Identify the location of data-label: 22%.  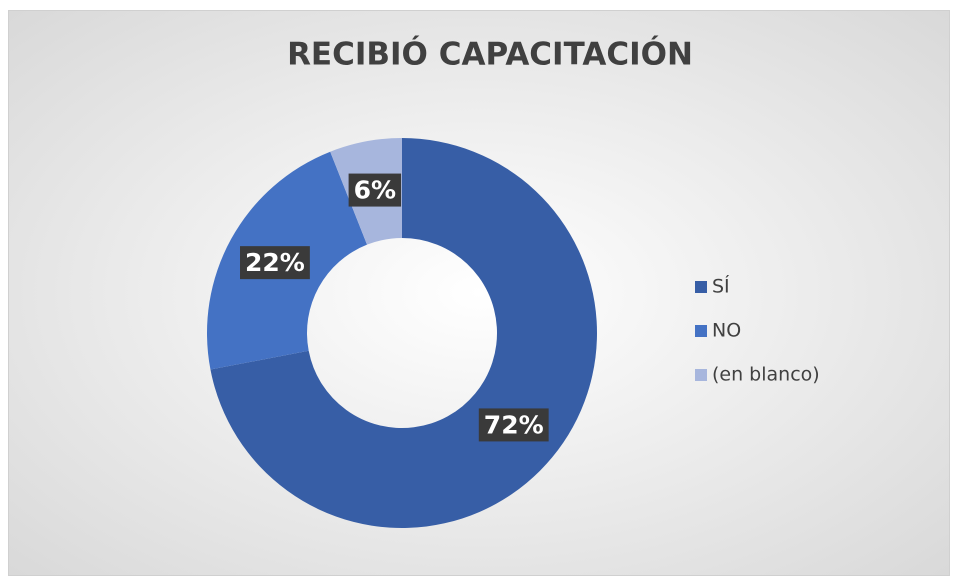
(275, 262).